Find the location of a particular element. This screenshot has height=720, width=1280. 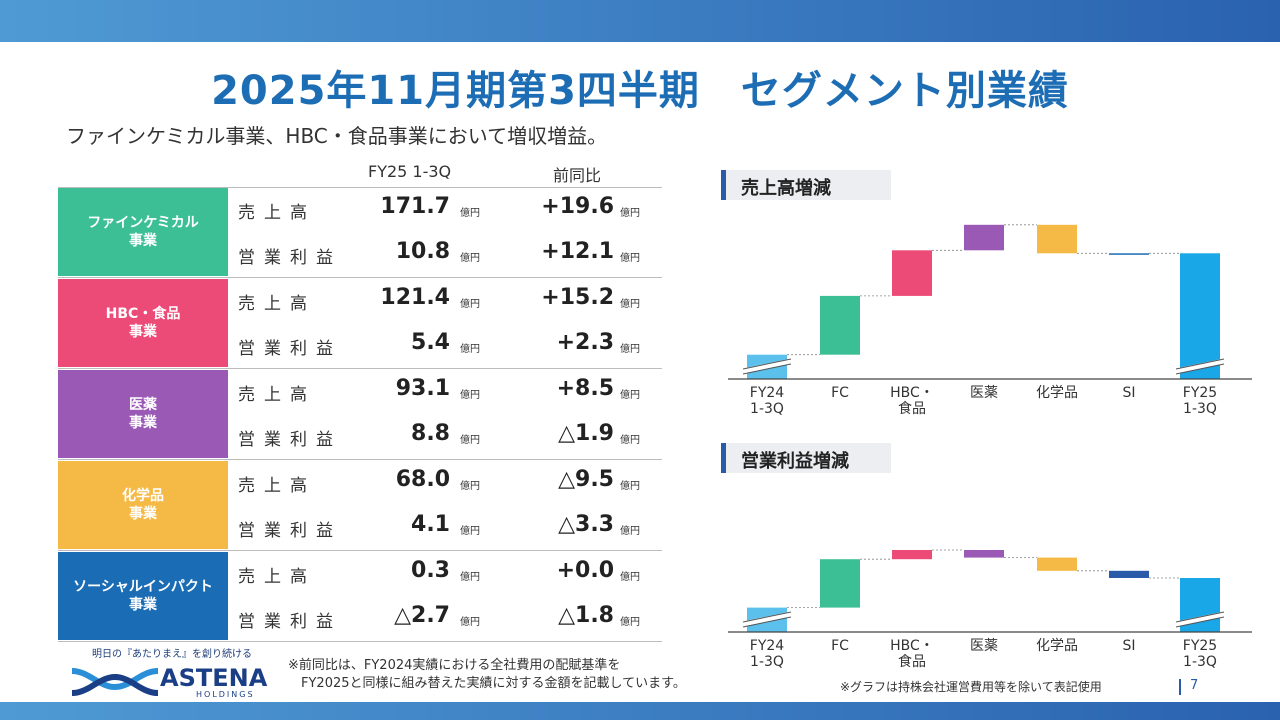

logo-subtitle: HOLDINGS is located at coordinates (225, 694).